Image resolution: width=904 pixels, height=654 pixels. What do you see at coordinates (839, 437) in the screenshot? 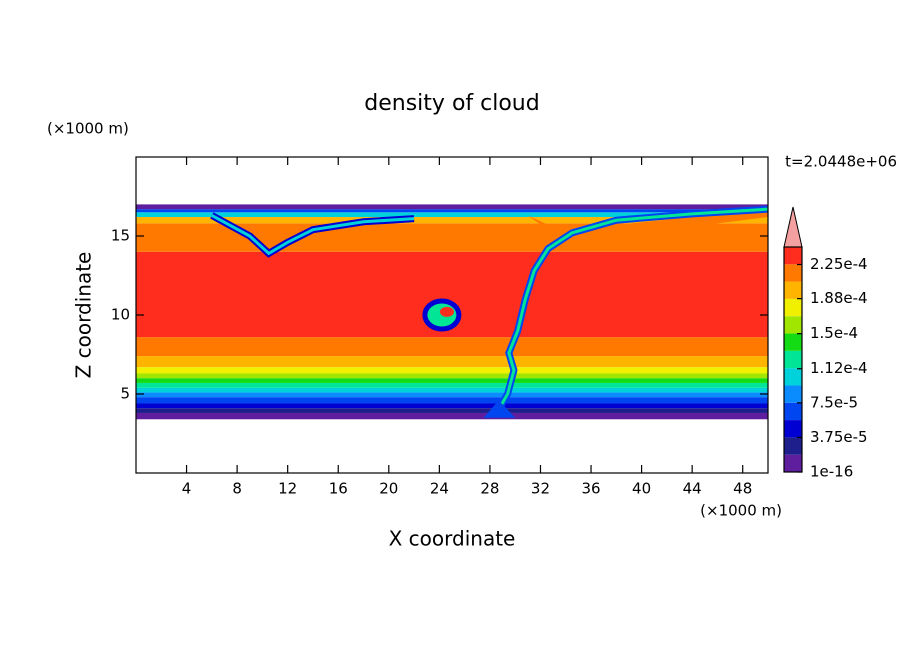
I see `colorbar-tick-label: 3.75e-5` at bounding box center [839, 437].